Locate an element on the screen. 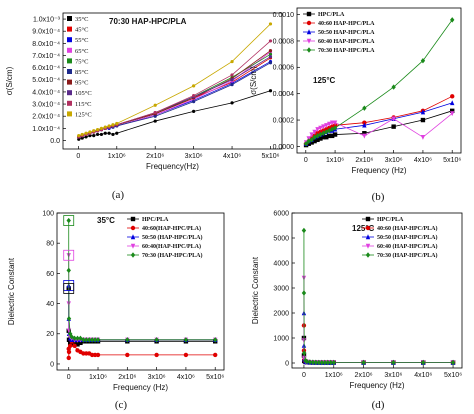  y-tick-label: 0.0006 is located at coordinates (284, 68).